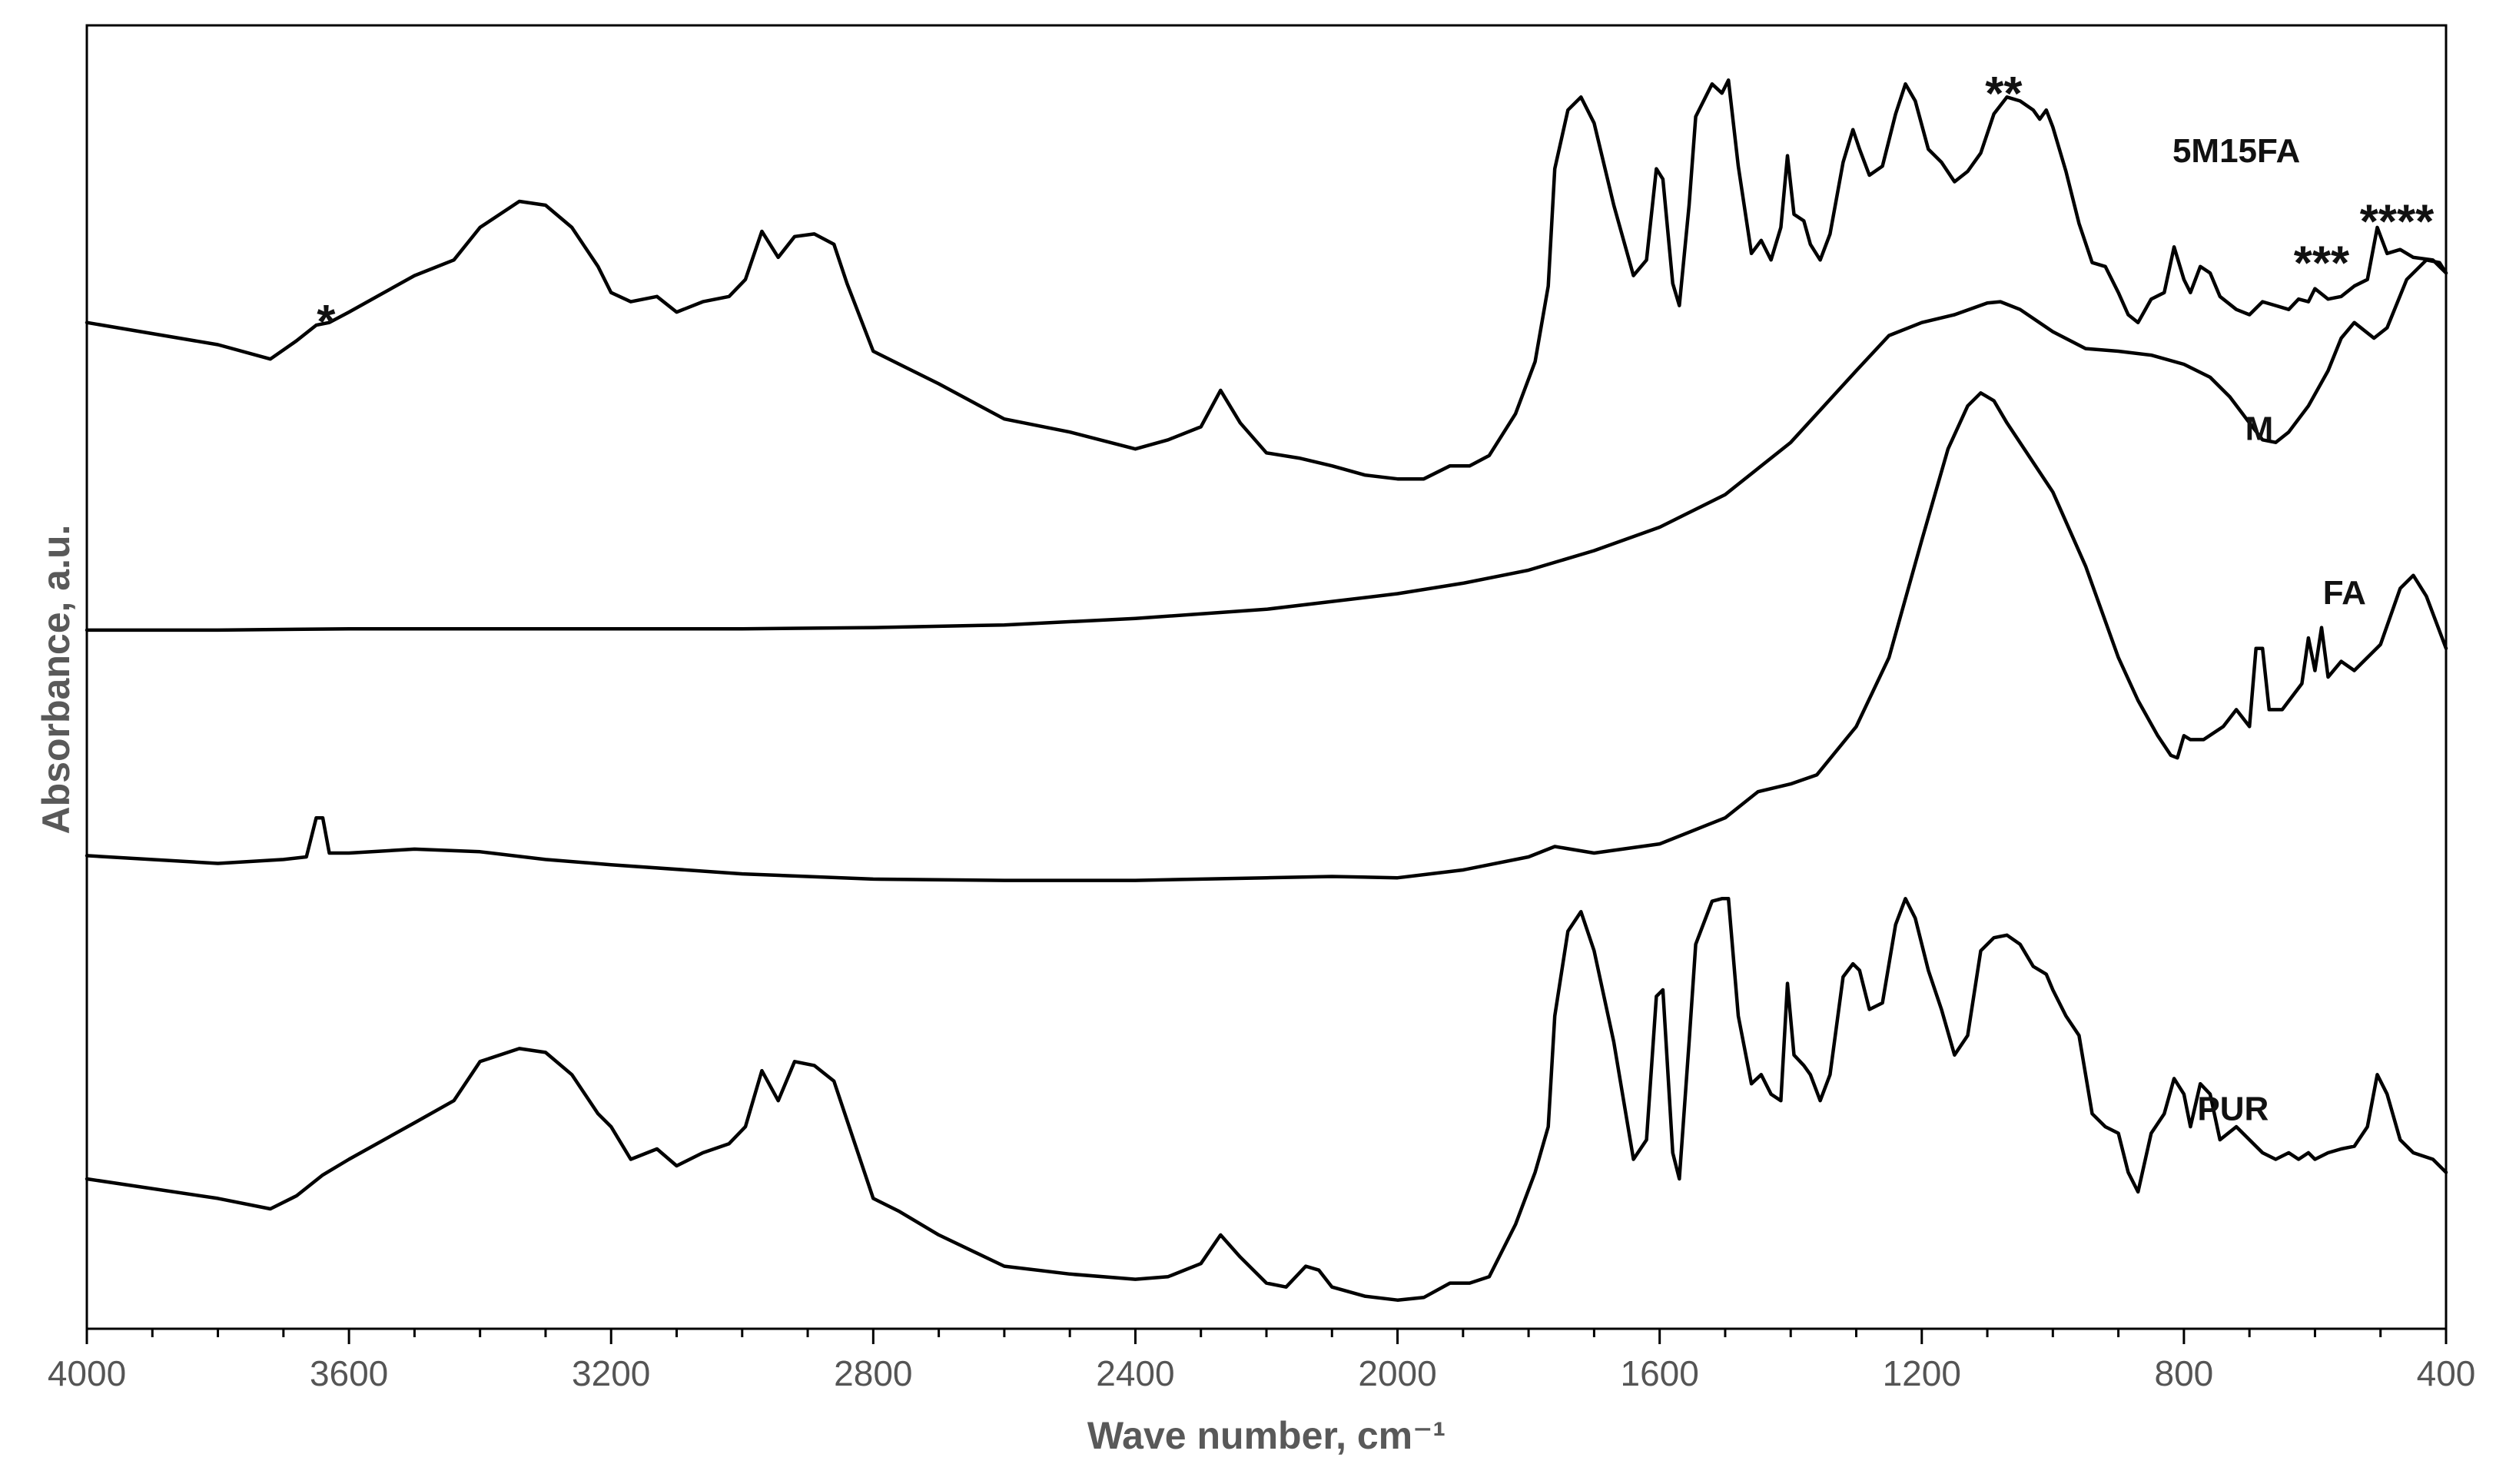  Describe the element at coordinates (2236, 151) in the screenshot. I see `series-label-5m15fa: 5M15FA` at that location.